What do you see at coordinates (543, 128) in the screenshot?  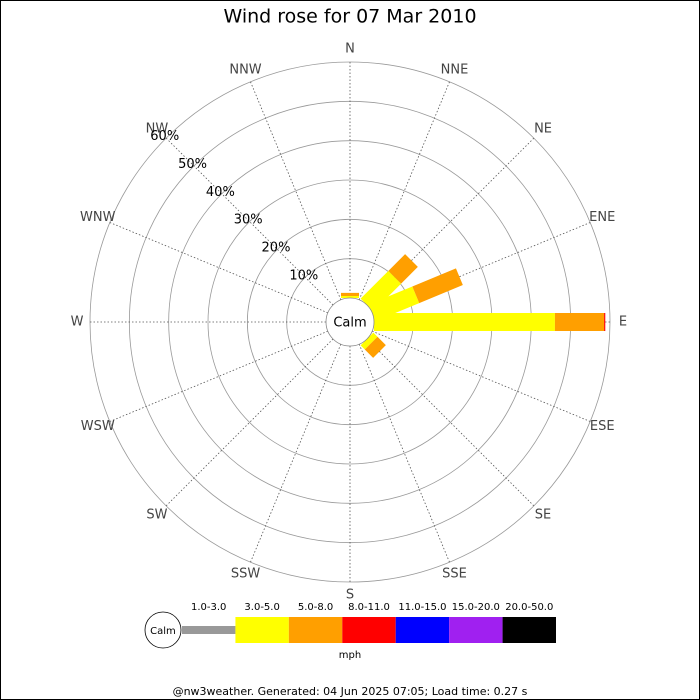 I see `direction-label: NE` at bounding box center [543, 128].